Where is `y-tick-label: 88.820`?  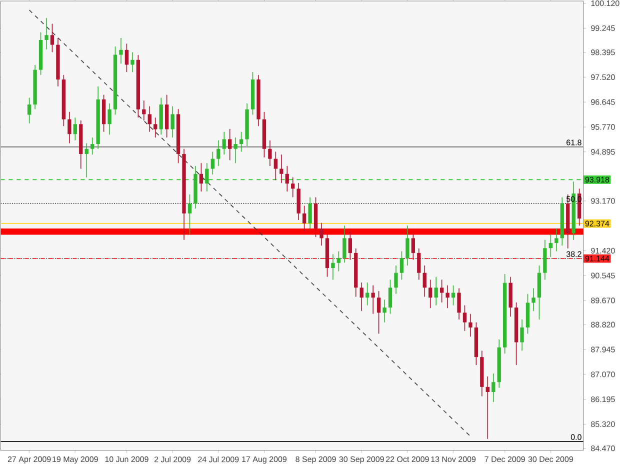 y-tick-label: 88.820 is located at coordinates (603, 325).